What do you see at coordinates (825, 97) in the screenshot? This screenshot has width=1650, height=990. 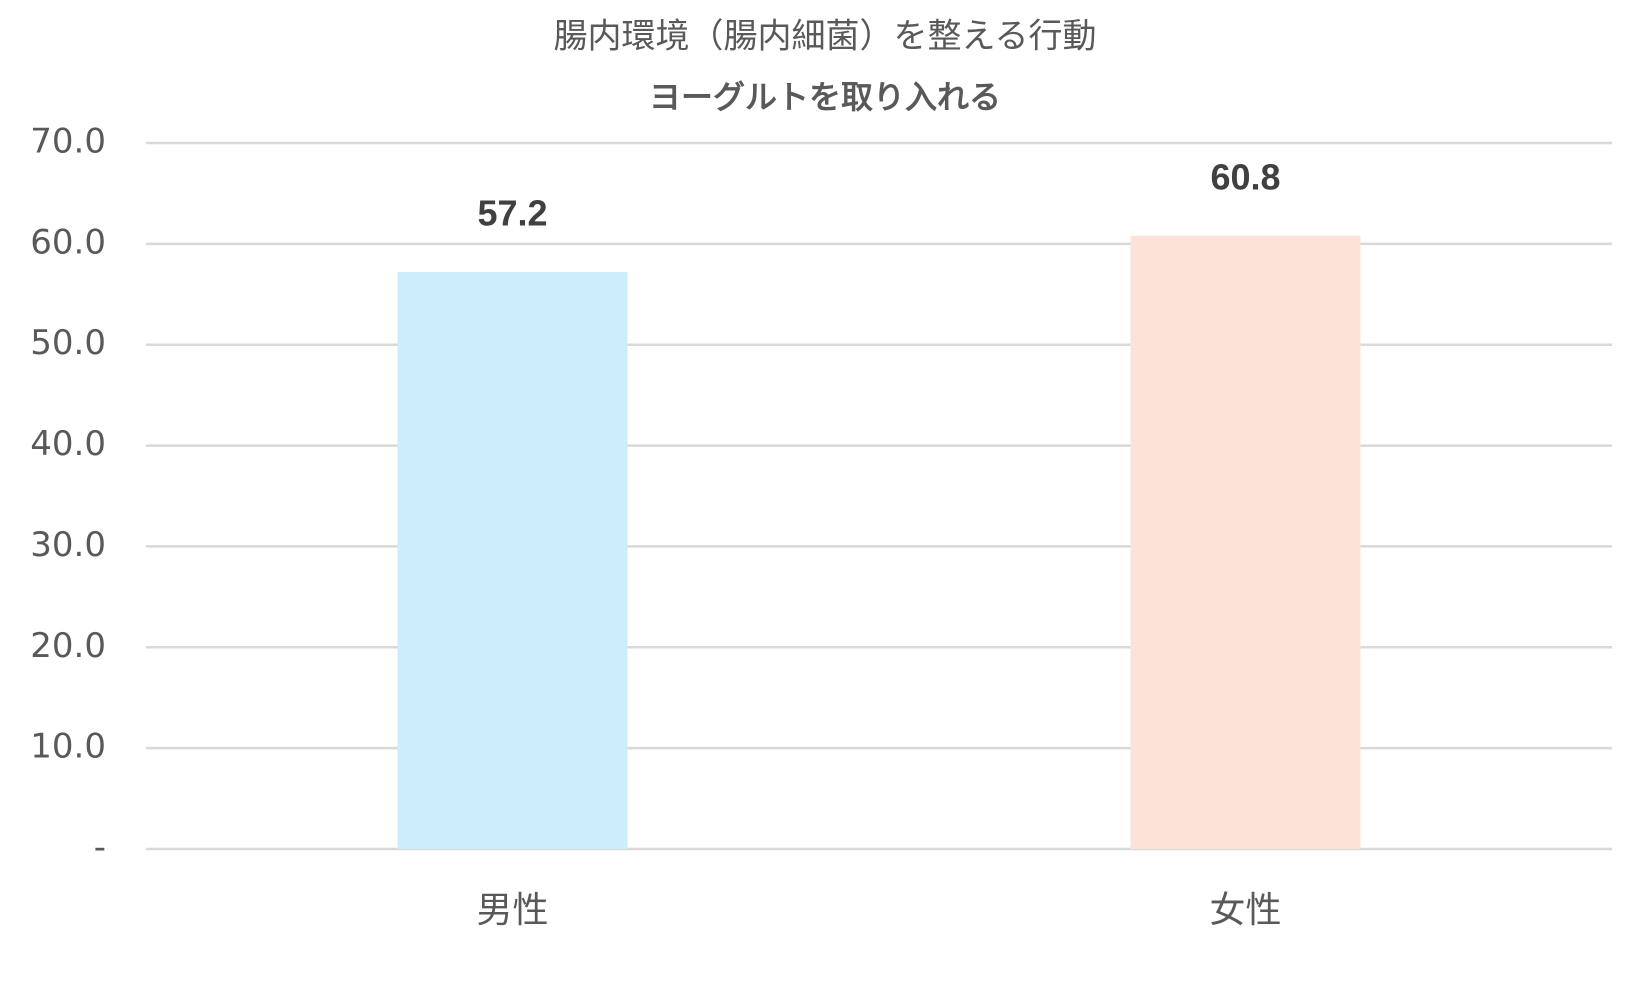 I see `chart-subtitle: ヨーグルトを取り入れる` at bounding box center [825, 97].